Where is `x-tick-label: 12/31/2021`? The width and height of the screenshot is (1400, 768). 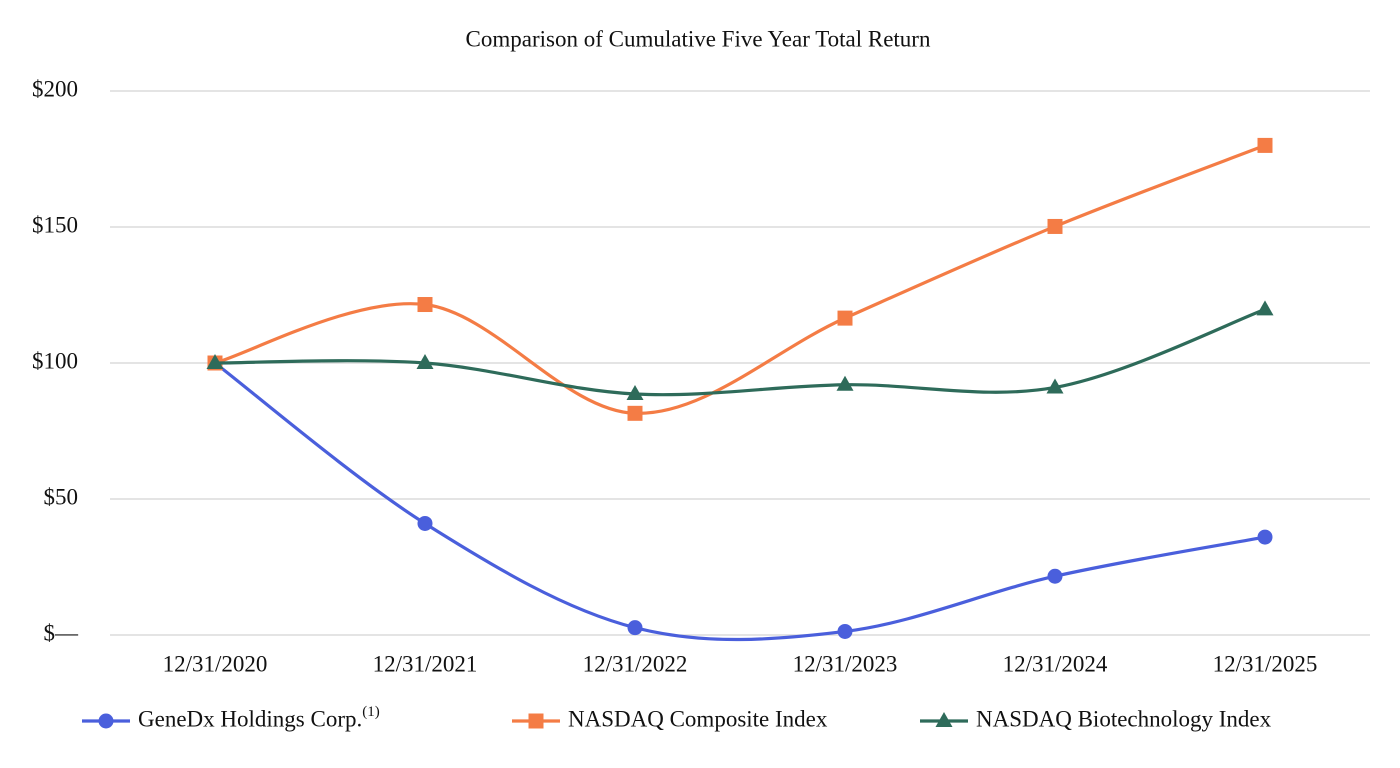
x-tick-label: 12/31/2021 is located at coordinates (425, 663).